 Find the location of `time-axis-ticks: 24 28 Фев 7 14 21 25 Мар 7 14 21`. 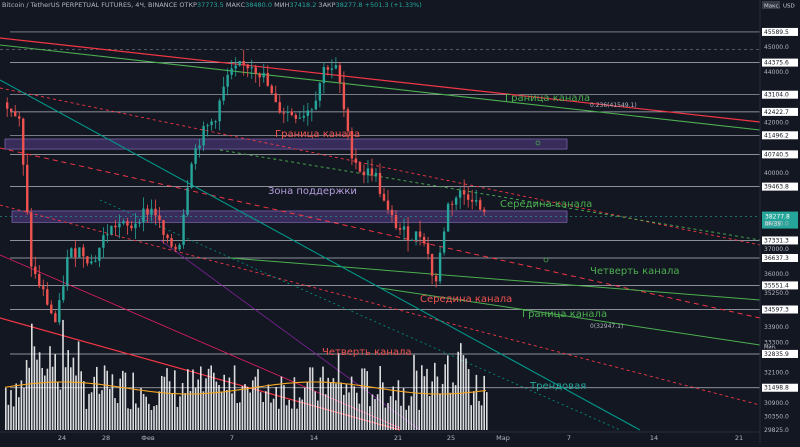

time-axis-ticks: 24 28 Фев 7 14 21 25 Мар 7 14 21 is located at coordinates (400, 438).